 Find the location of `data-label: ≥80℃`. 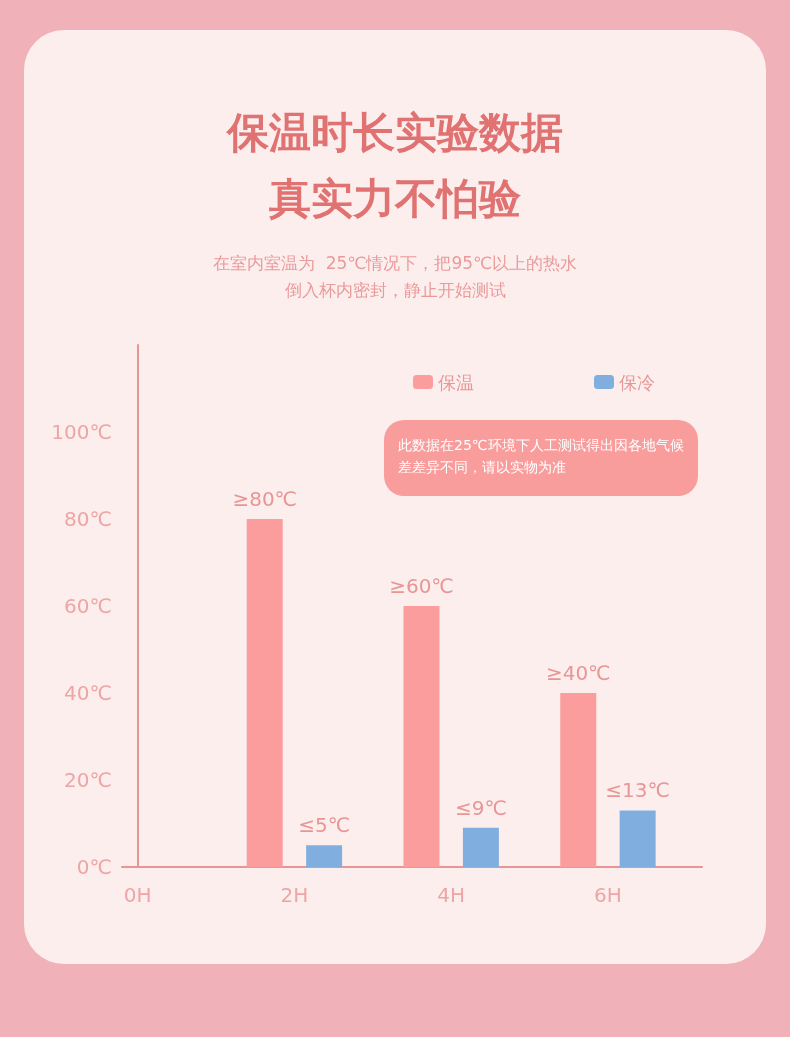

data-label: ≥80℃ is located at coordinates (265, 499).